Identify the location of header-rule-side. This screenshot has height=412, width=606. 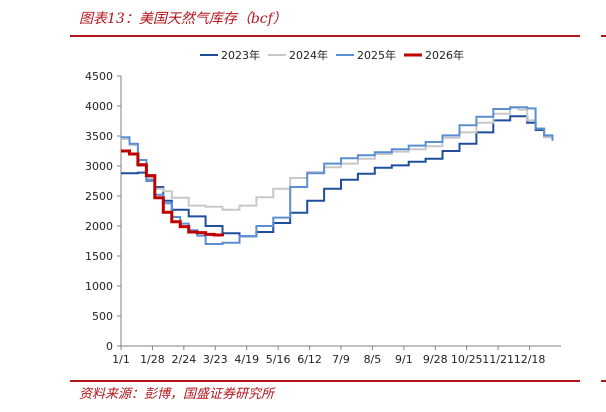
(603, 36).